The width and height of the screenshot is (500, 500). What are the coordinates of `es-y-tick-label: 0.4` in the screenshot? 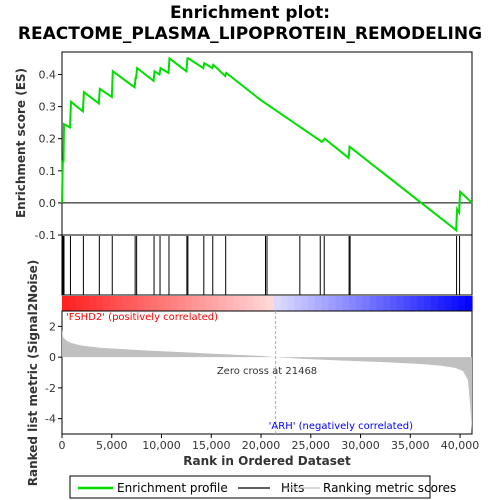 It's located at (48, 74).